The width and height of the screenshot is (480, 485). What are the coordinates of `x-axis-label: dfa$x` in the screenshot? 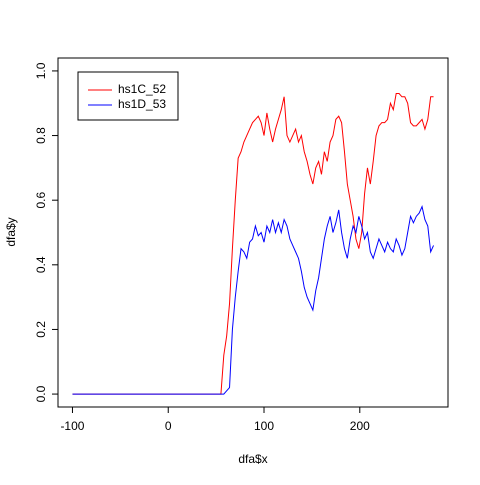 It's located at (252, 459).